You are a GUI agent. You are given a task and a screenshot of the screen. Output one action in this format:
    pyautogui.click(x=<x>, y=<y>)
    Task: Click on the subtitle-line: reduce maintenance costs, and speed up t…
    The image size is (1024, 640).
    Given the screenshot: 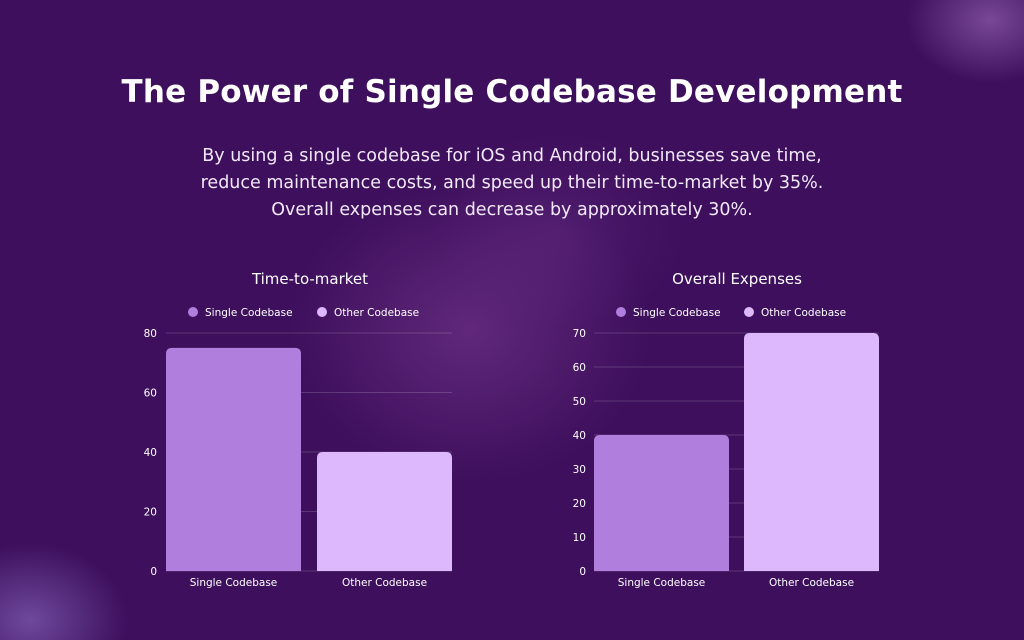 What is the action you would take?
    pyautogui.click(x=512, y=183)
    